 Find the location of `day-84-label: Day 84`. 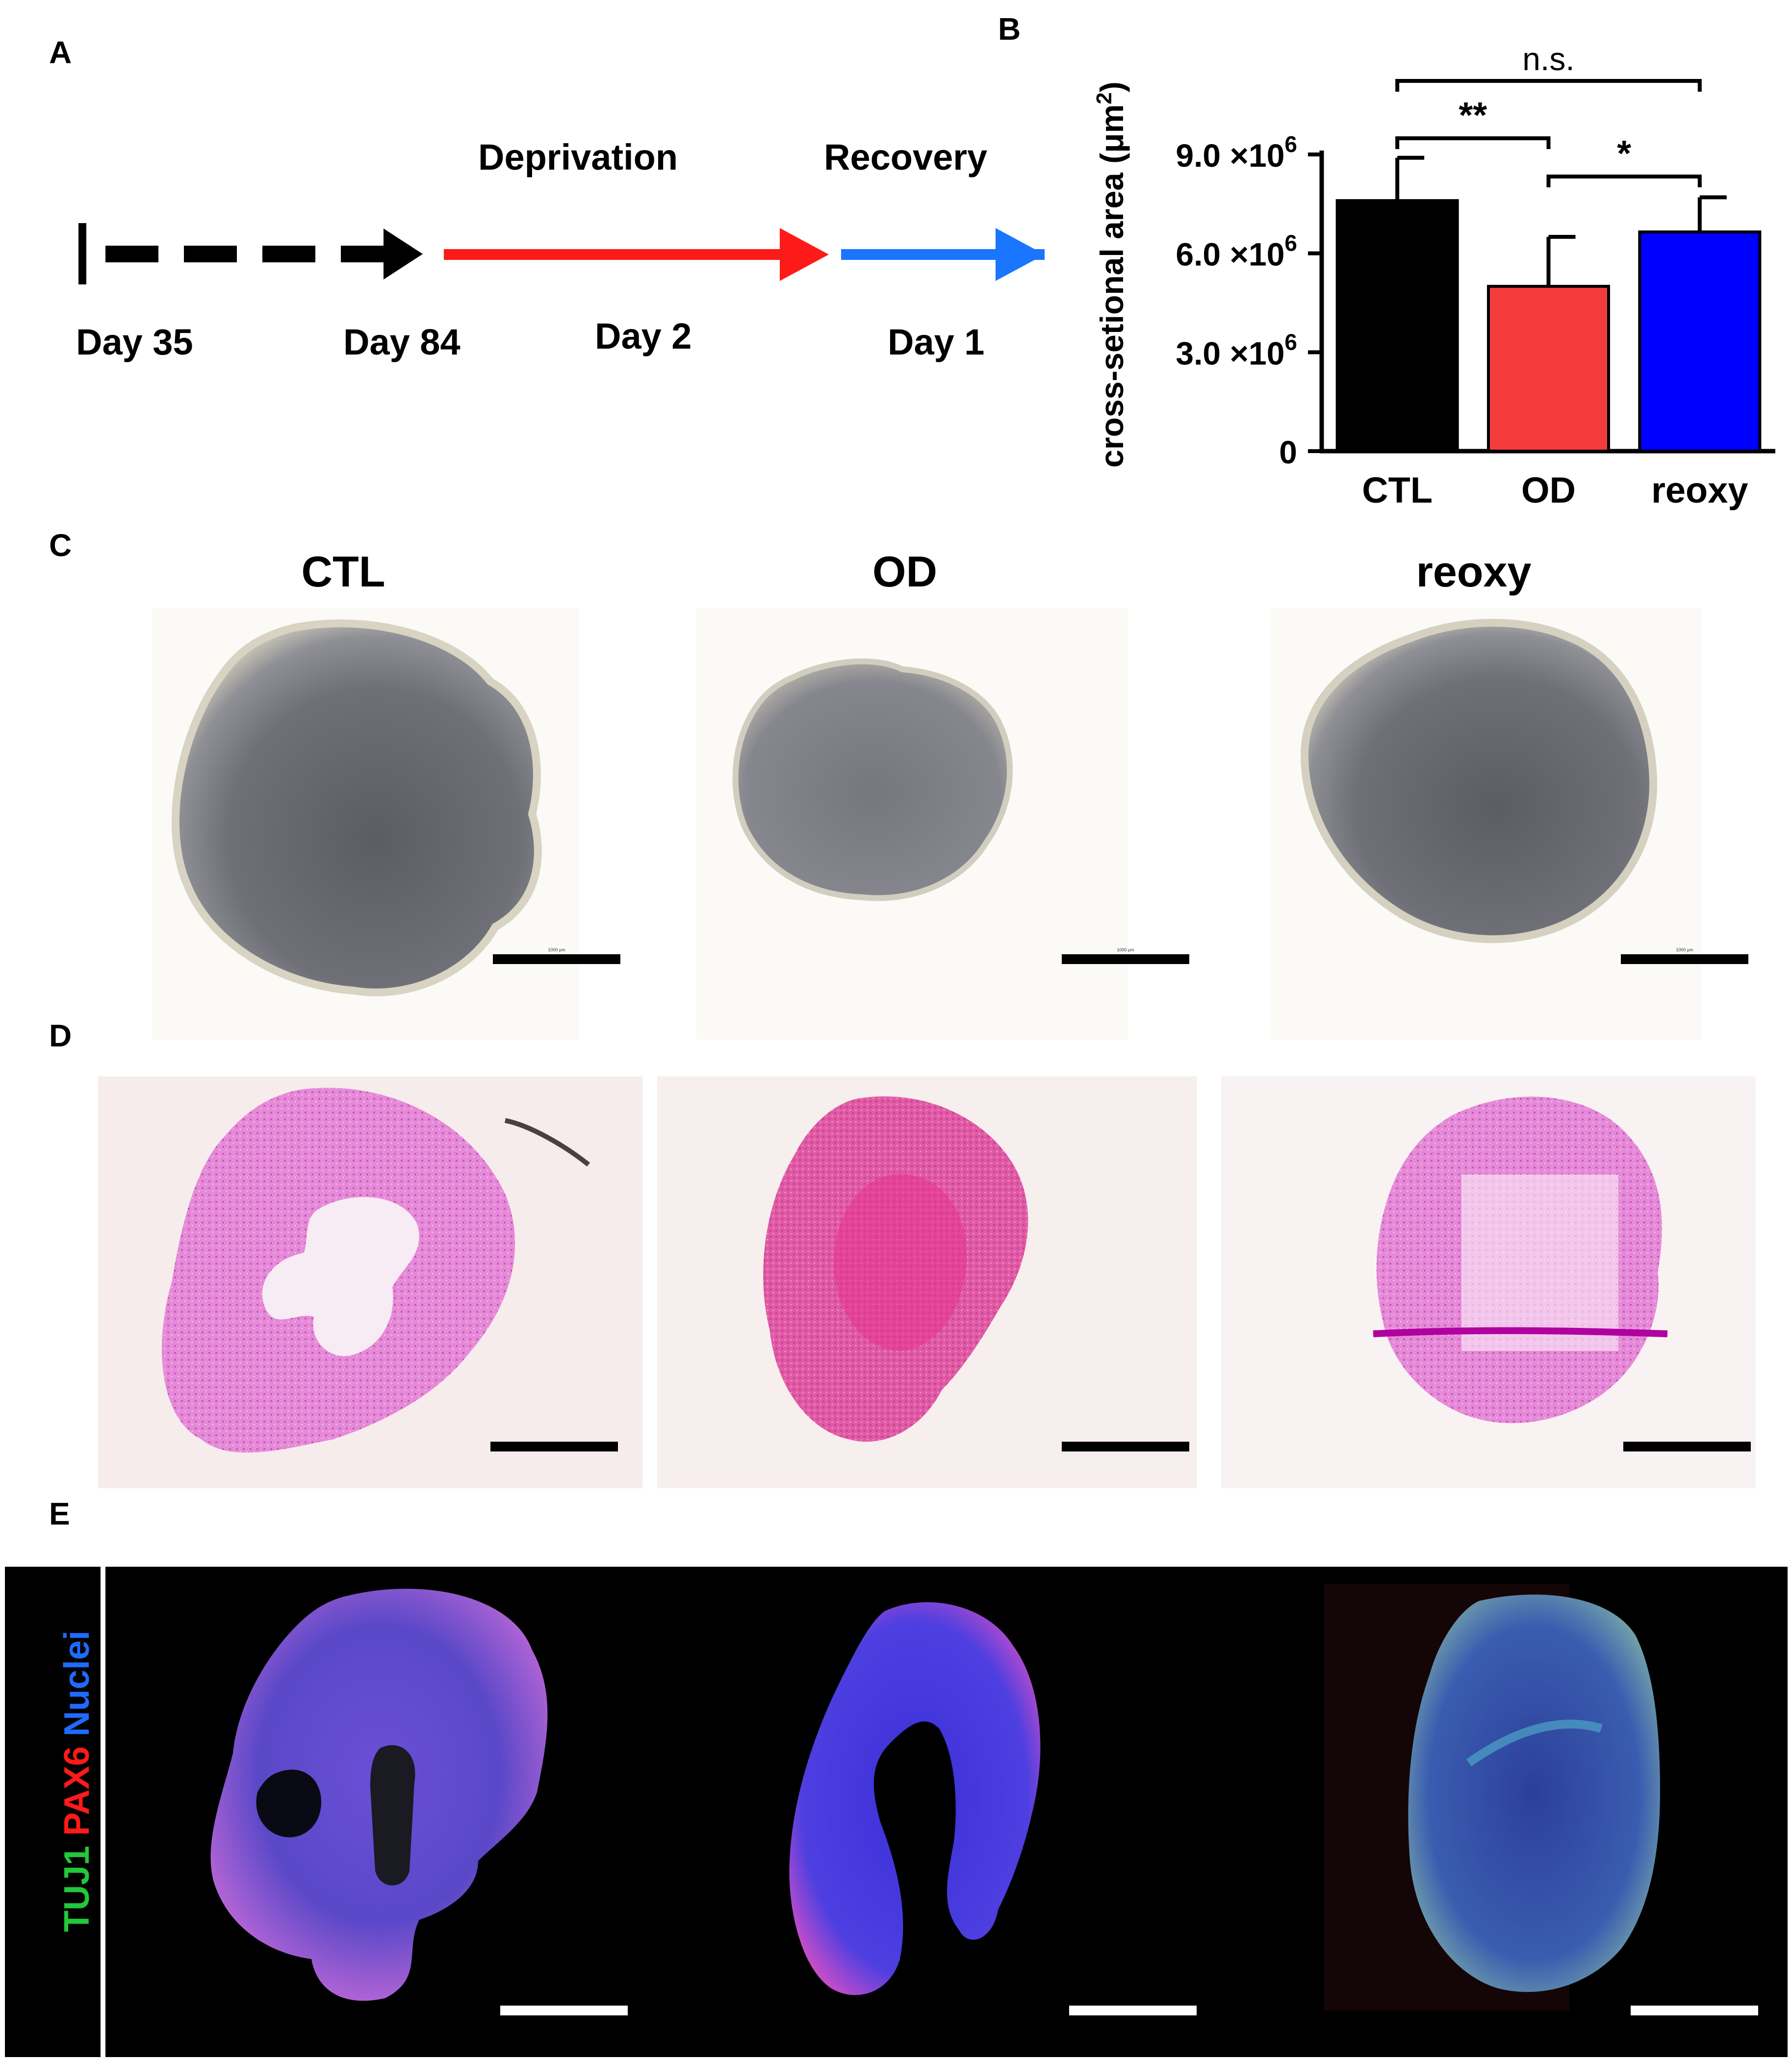

day-84-label: Day 84 is located at coordinates (402, 342).